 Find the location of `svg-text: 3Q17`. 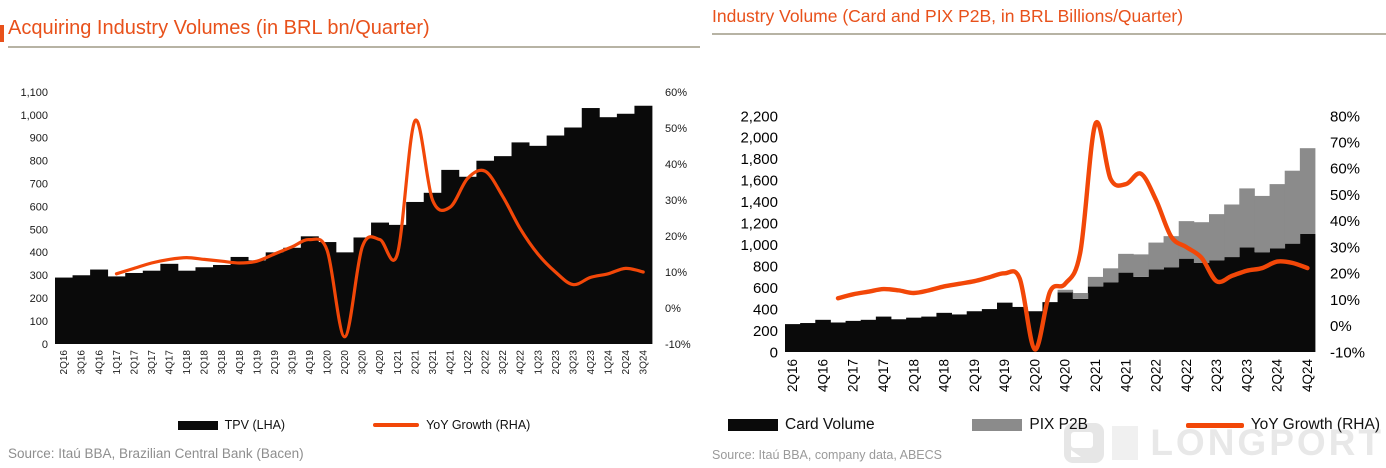

svg-text: 3Q17 is located at coordinates (152, 362).